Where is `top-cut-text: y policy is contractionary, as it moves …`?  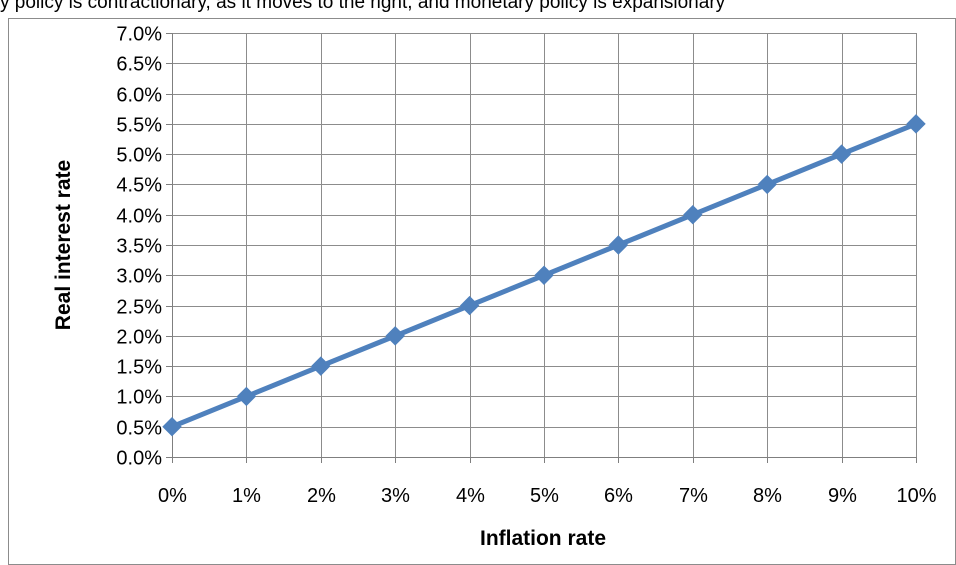
top-cut-text: y policy is contractionary, as it moves … is located at coordinates (363, 6).